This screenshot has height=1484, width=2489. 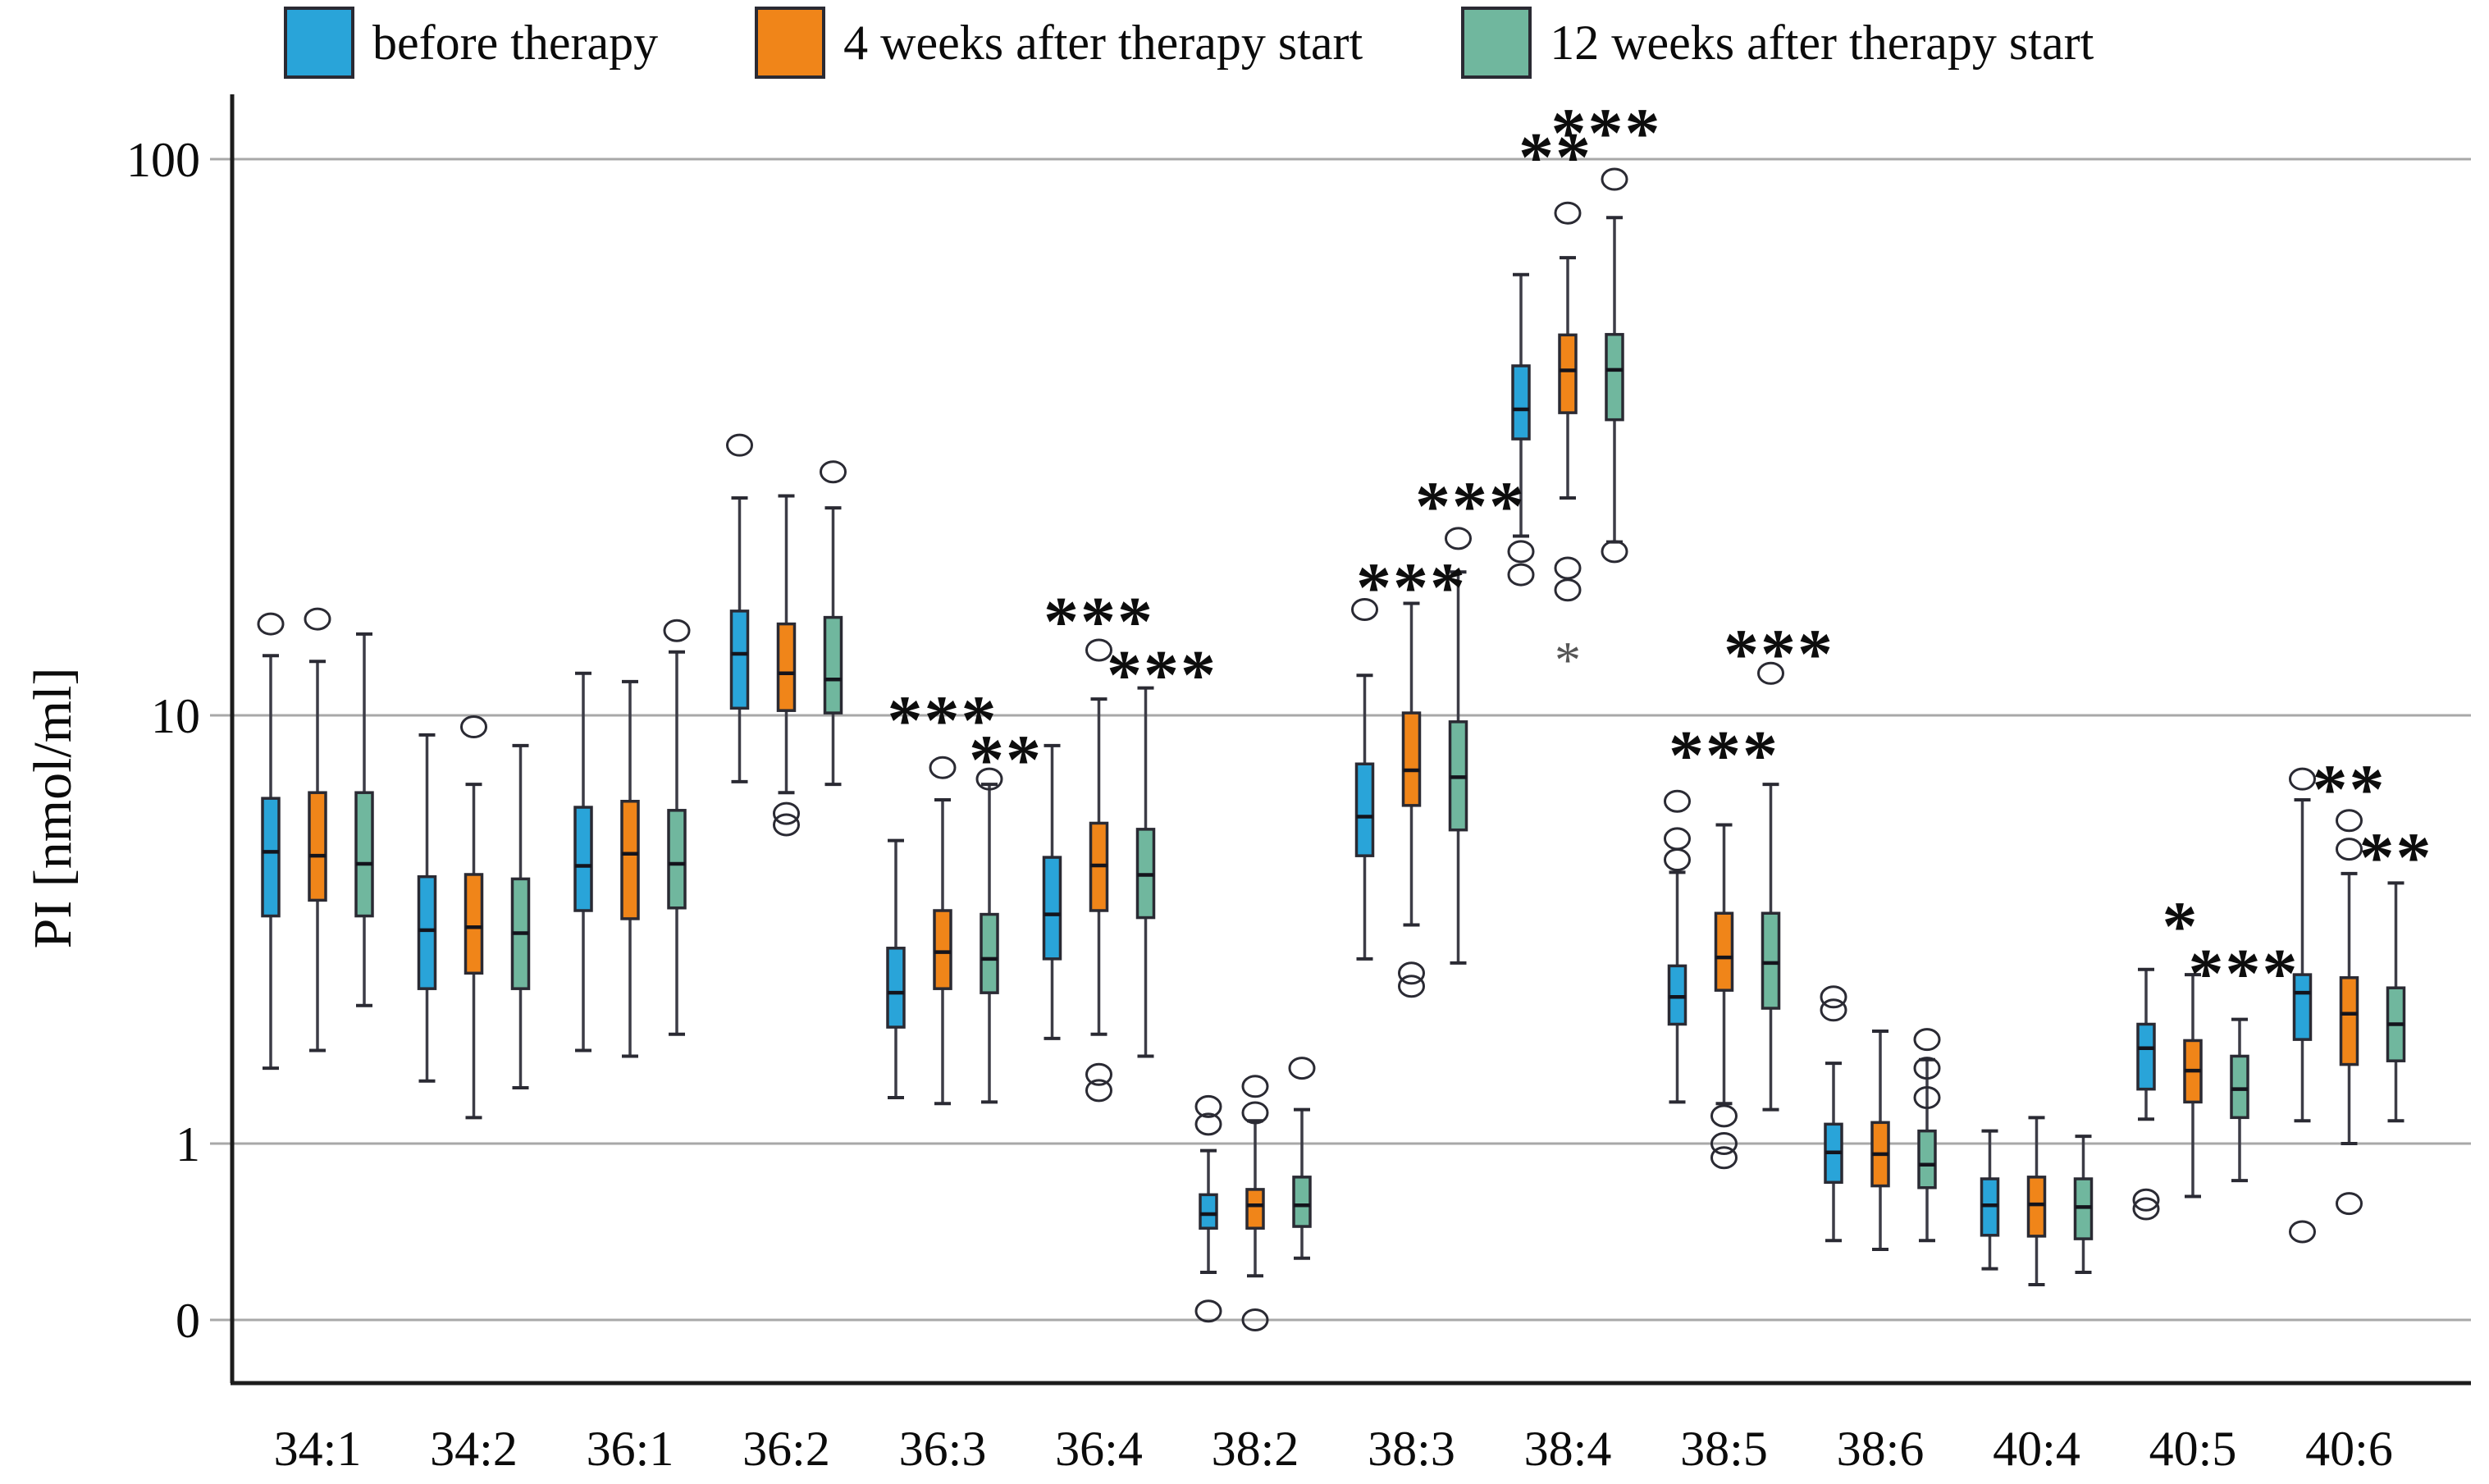 I want to click on box-38:5-12, so click(x=1771, y=947).